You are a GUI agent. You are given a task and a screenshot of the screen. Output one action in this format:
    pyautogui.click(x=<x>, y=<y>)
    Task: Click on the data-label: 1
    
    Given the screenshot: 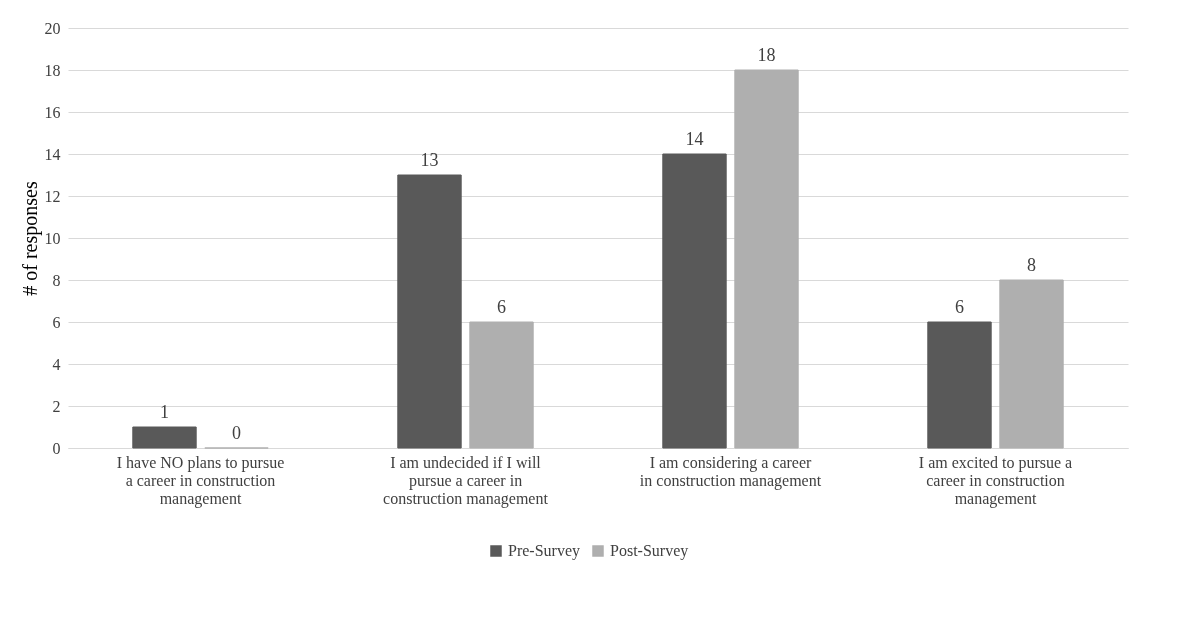 What is the action you would take?
    pyautogui.click(x=164, y=412)
    